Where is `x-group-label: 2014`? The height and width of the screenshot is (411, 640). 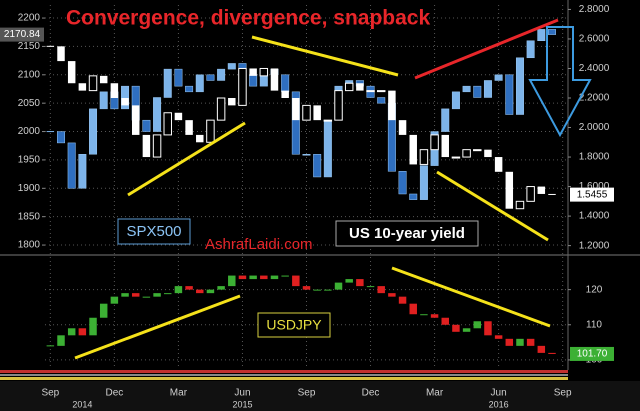
x-group-label: 2014 is located at coordinates (82, 404).